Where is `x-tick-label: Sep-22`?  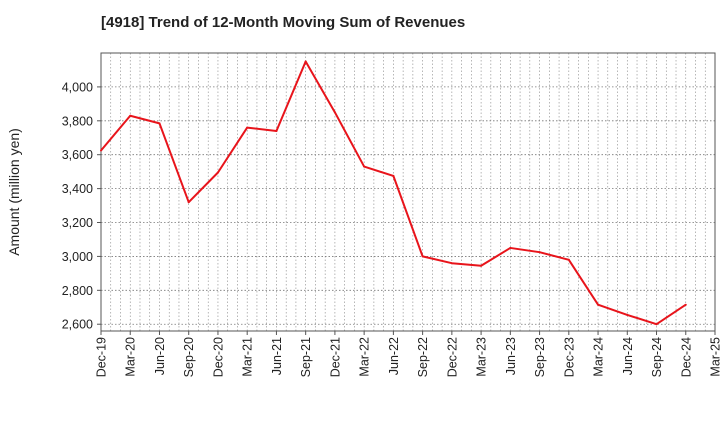 x-tick-label: Sep-22 is located at coordinates (423, 357).